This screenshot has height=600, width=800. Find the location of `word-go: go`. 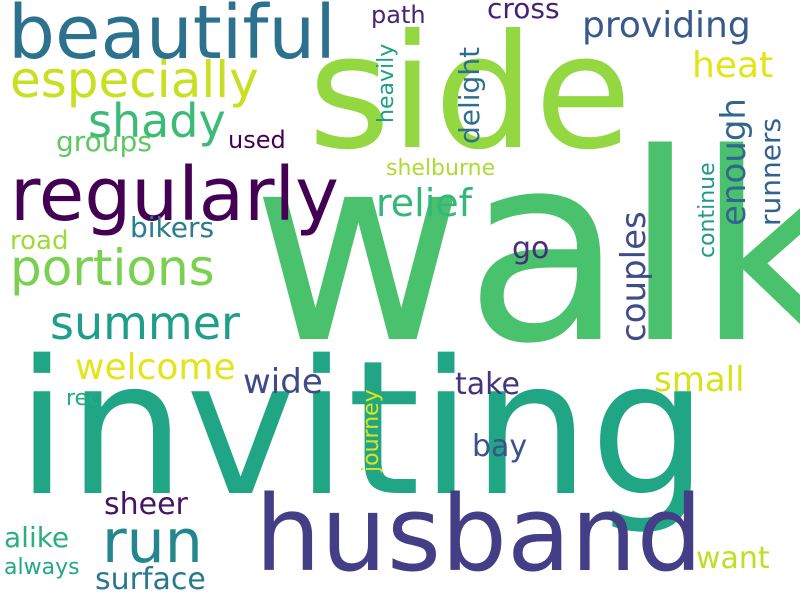

word-go: go is located at coordinates (531, 248).